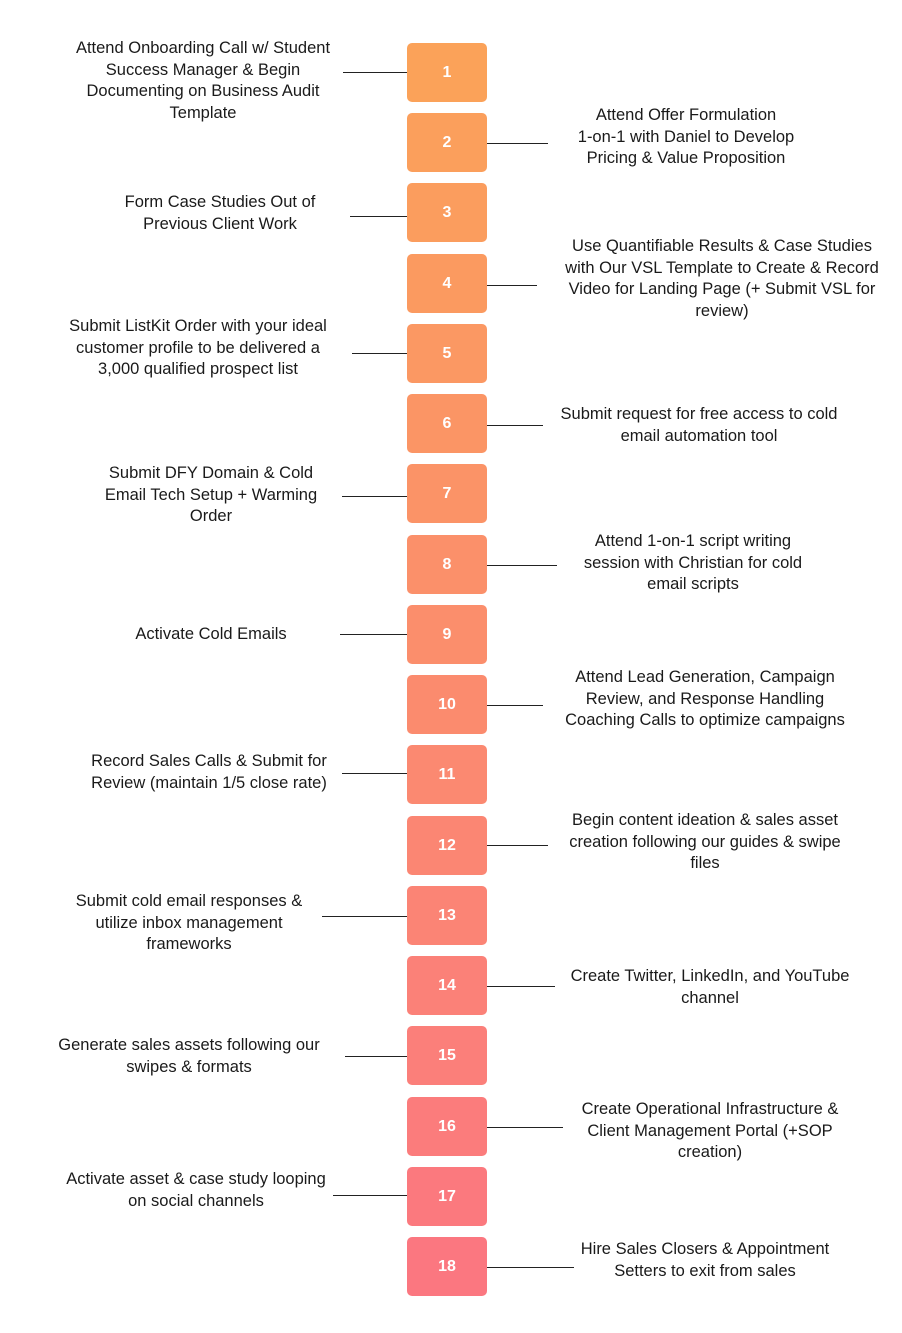  I want to click on step-number-box: 13, so click(447, 915).